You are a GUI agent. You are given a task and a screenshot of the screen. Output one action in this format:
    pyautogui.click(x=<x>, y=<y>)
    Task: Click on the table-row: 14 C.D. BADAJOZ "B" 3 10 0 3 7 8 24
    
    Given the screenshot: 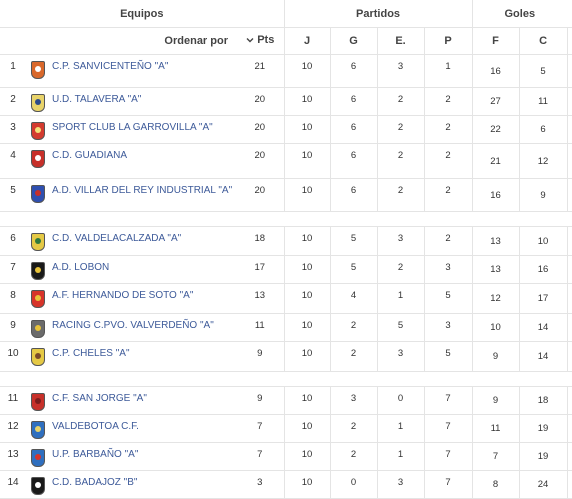 What is the action you would take?
    pyautogui.click(x=286, y=484)
    